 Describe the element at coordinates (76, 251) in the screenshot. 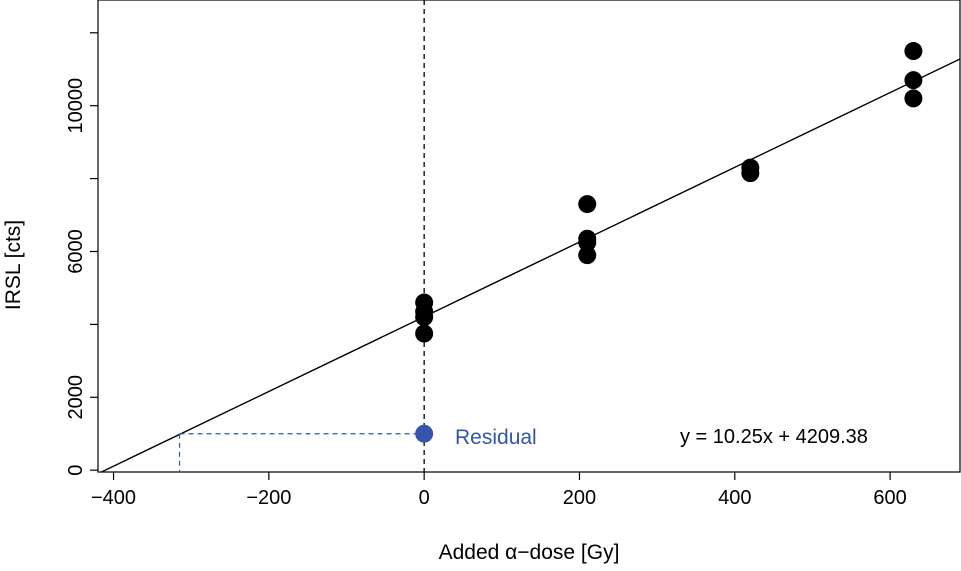

I see `y-tick-label: 6000` at that location.